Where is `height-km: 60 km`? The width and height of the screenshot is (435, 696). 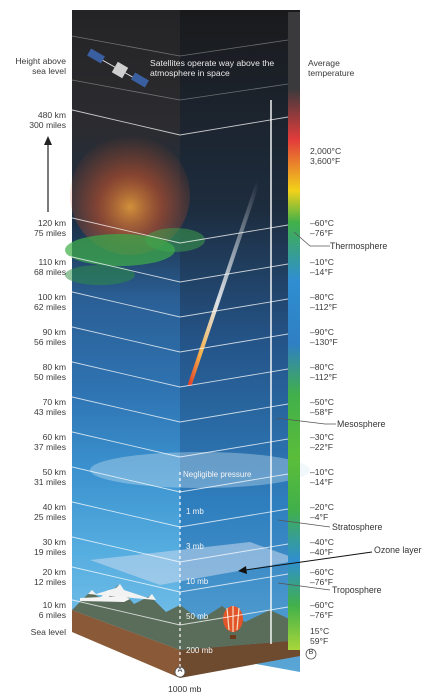
height-km: 60 km is located at coordinates (54, 437).